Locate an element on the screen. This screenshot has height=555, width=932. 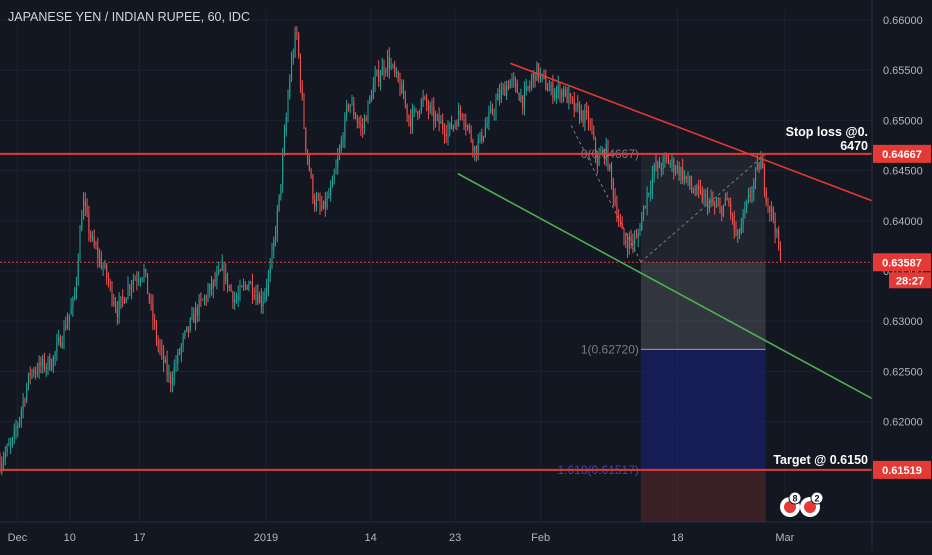
resistance-trendline is located at coordinates (691, 132).